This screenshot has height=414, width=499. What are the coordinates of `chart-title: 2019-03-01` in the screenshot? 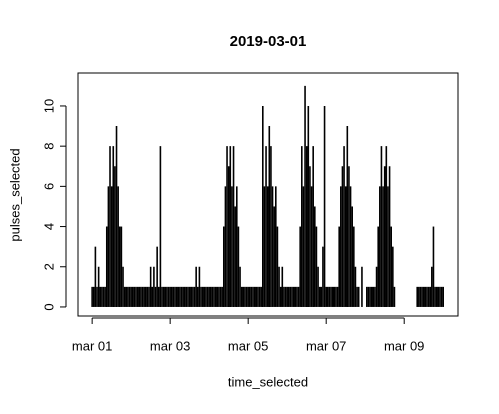 It's located at (268, 41).